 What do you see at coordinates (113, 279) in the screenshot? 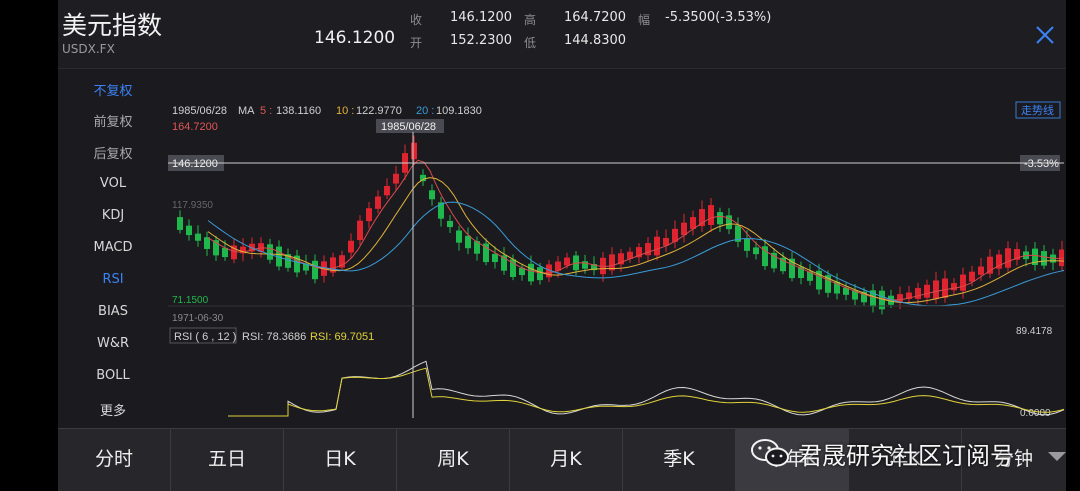
I see `sidebar-item-rsi: RSI` at bounding box center [113, 279].